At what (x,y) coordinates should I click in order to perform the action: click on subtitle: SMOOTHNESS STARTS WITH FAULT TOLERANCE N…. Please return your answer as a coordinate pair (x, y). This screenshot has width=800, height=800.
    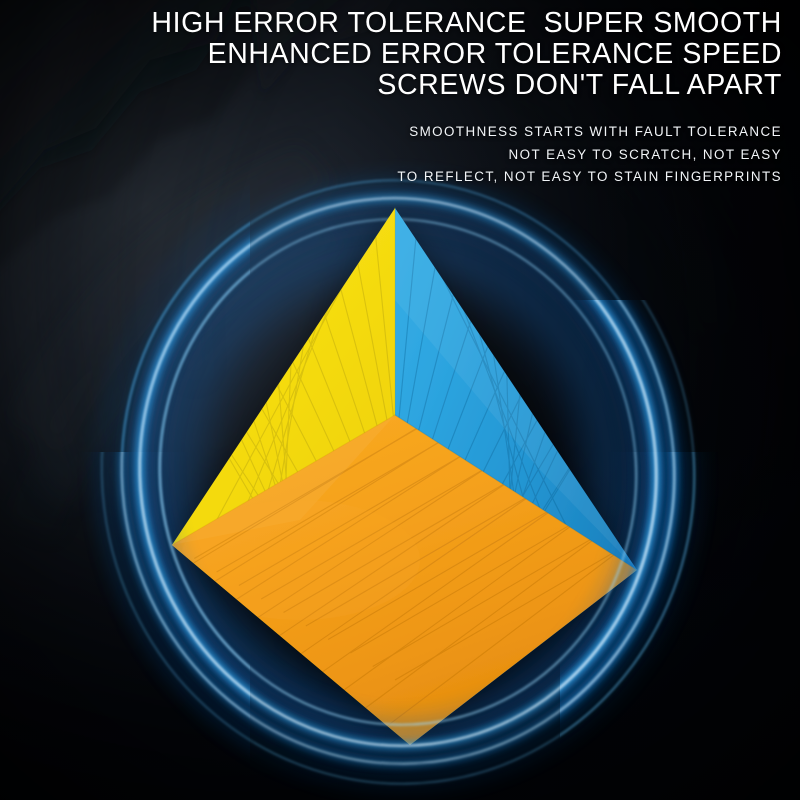
    Looking at the image, I should click on (391, 155).